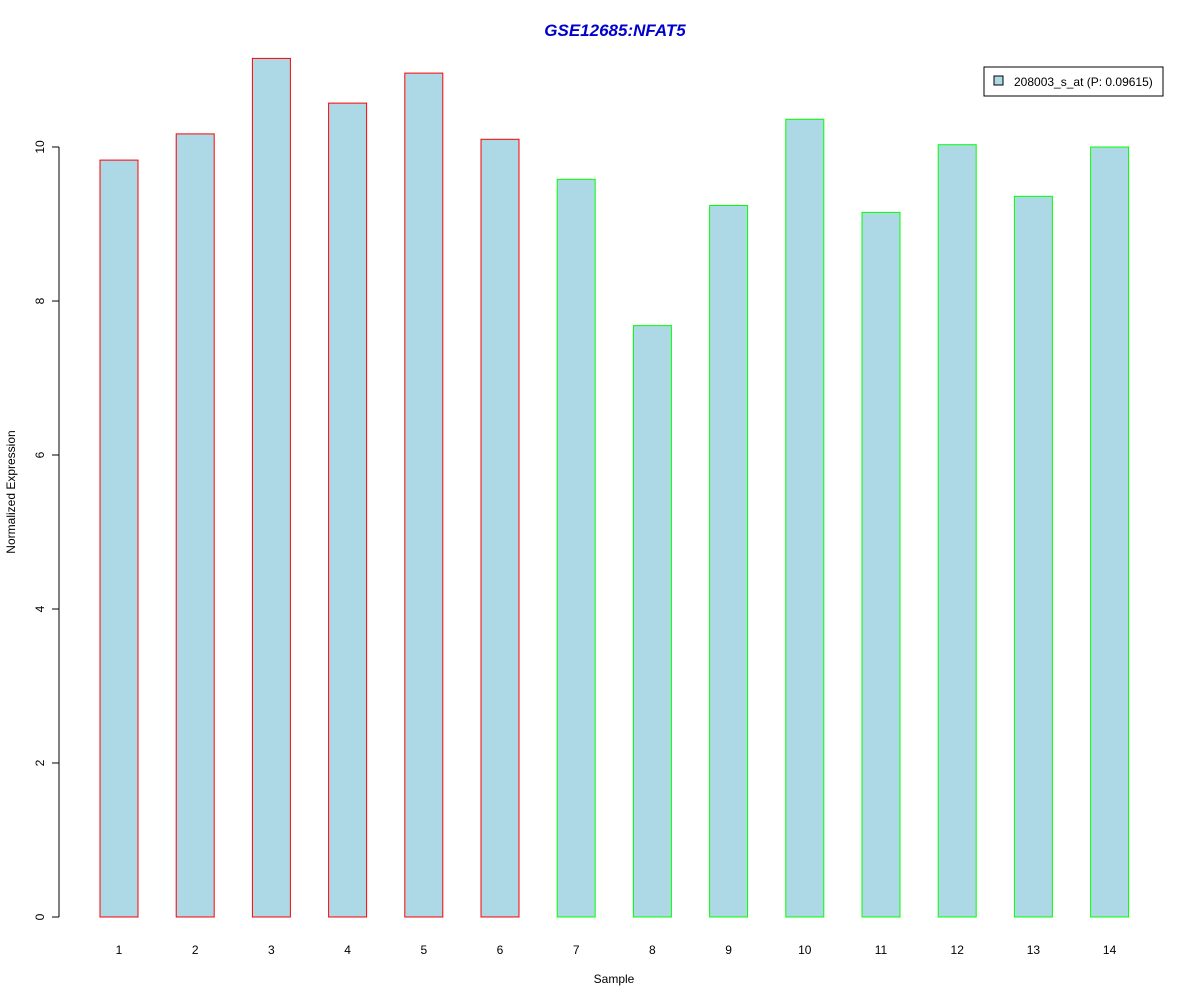 This screenshot has width=1200, height=1000. Describe the element at coordinates (40, 916) in the screenshot. I see `y-tick-label: 0` at that location.